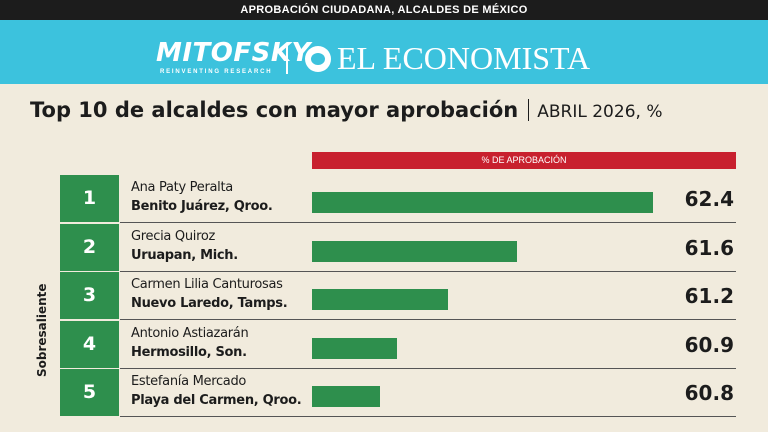 The height and width of the screenshot is (432, 768). I want to click on chart-subtitle: ABRIL 2026, %, so click(600, 112).